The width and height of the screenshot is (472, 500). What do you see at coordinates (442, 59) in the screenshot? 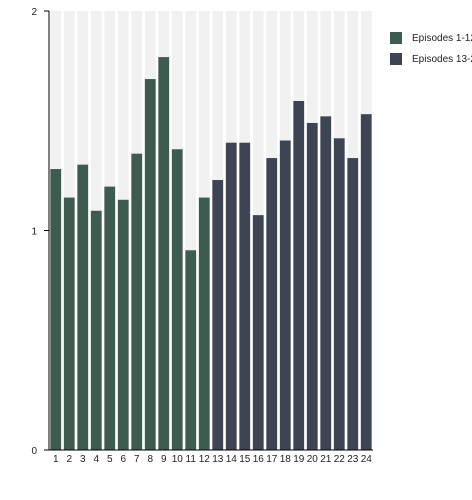
I see `legend-label-series-2: Episodes 13-24` at bounding box center [442, 59].